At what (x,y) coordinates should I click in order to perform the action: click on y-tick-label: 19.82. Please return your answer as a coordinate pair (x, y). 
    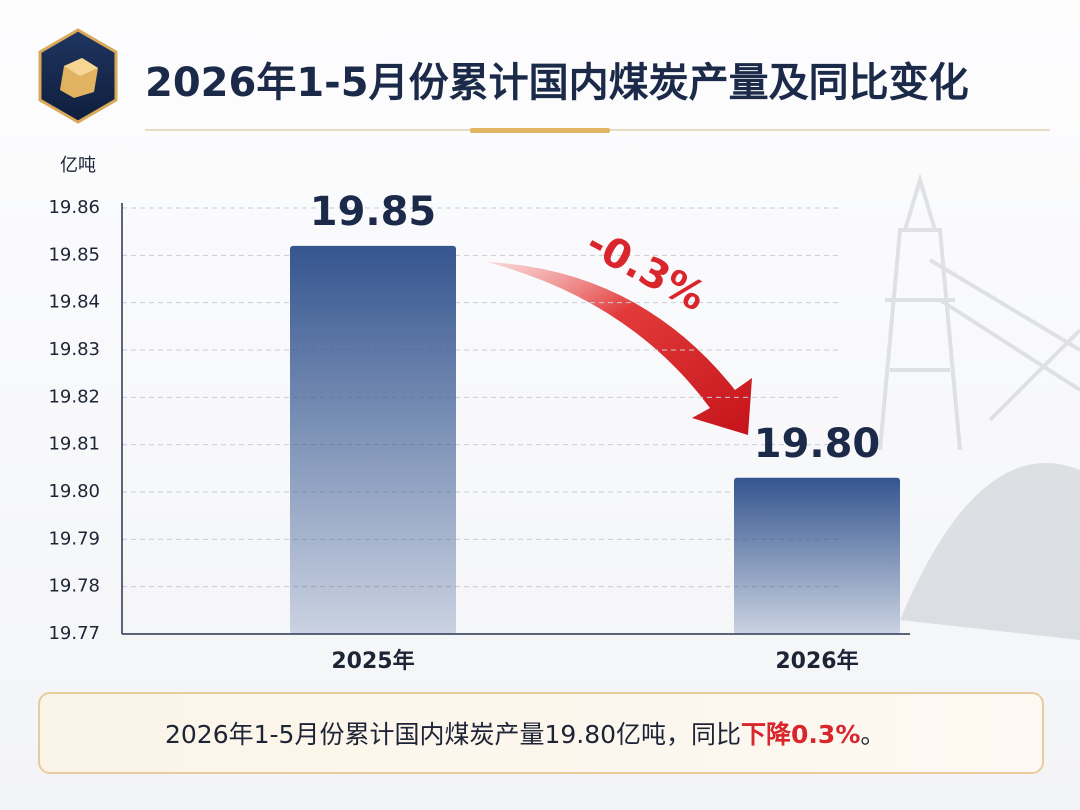
    Looking at the image, I should click on (74, 396).